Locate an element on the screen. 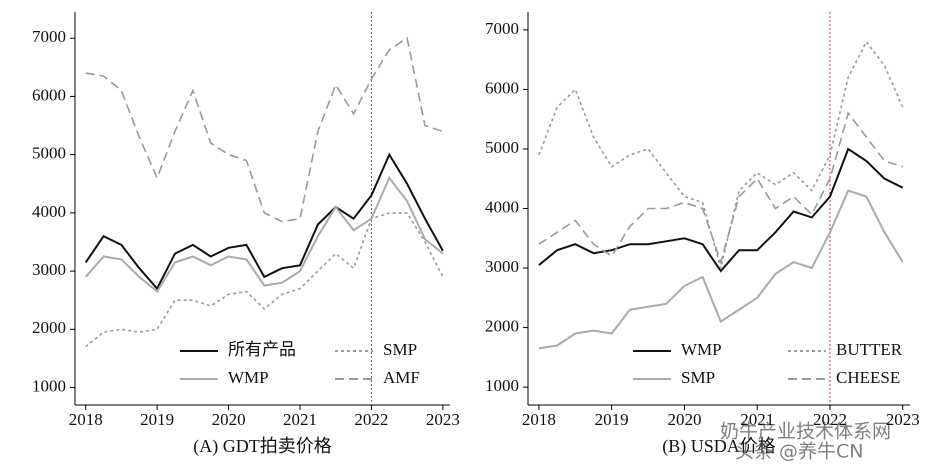 The image size is (933, 472). legend-label: 所有产品 is located at coordinates (262, 349).